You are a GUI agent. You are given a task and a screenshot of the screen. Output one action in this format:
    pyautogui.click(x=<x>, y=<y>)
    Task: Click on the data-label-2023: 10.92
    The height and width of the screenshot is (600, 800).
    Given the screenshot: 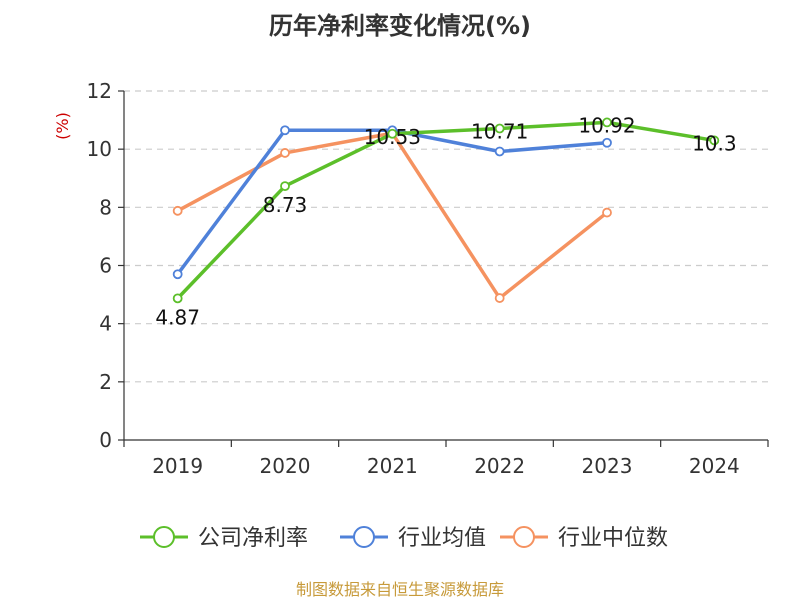 What is the action you would take?
    pyautogui.click(x=606, y=125)
    